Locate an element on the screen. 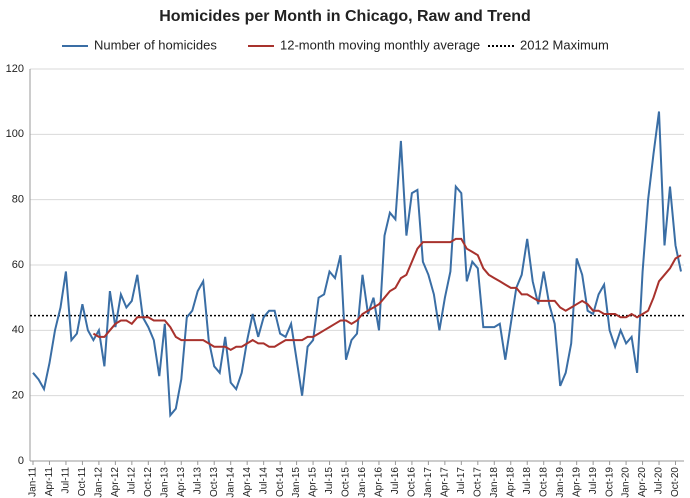 This screenshot has width=690, height=498. x-tick-label: Jul-17 is located at coordinates (461, 481).